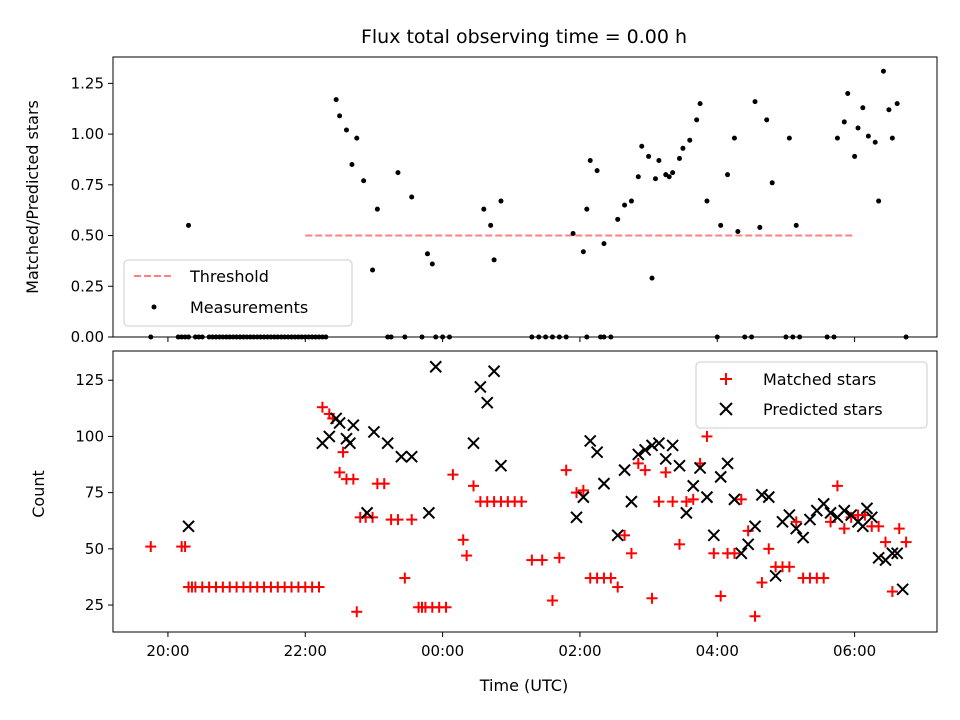  What do you see at coordinates (154, 307) in the screenshot?
I see `legend-measurements-swatch` at bounding box center [154, 307].